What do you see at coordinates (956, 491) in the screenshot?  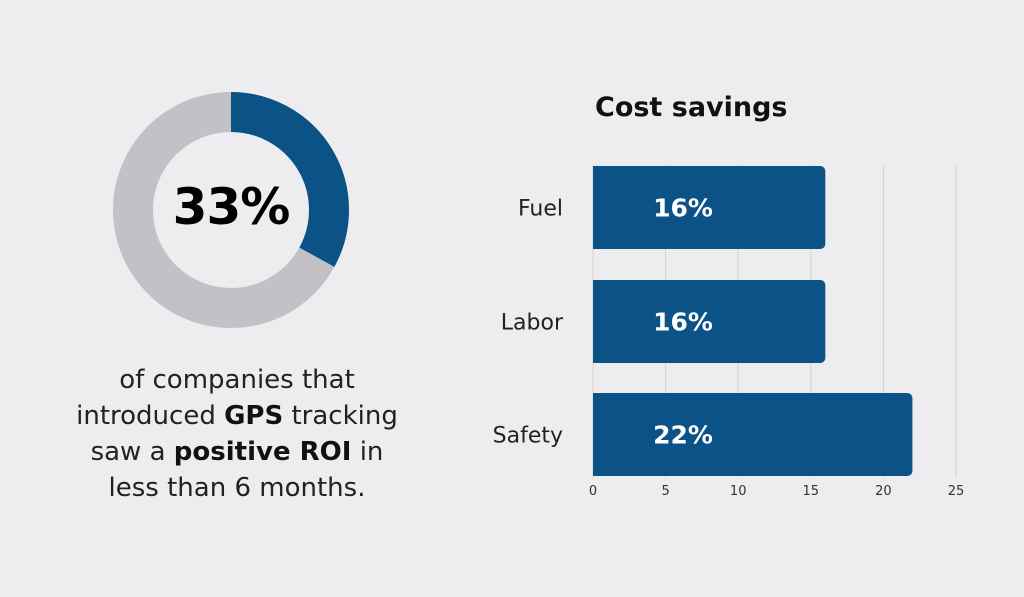 I see `x-tick-label: 25` at bounding box center [956, 491].